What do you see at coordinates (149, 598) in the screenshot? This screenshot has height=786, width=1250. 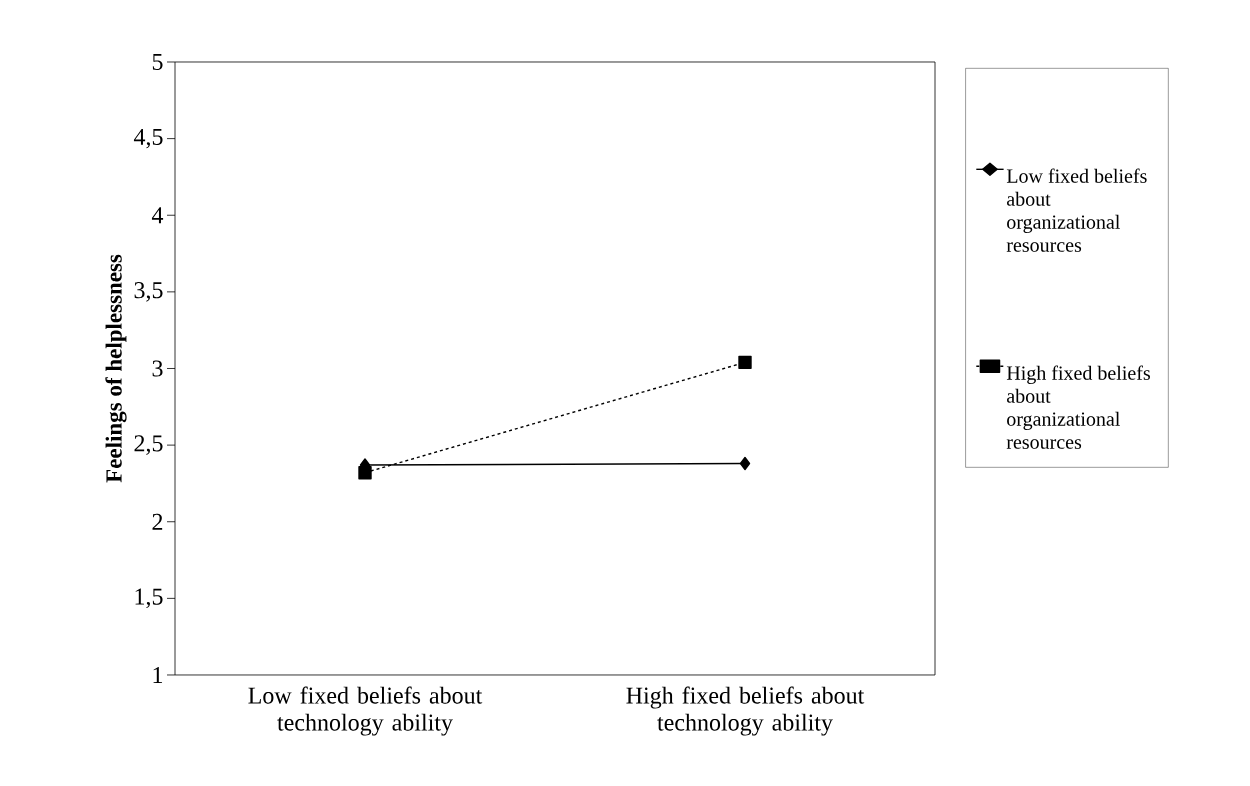 I see `y-tick-label: 1,5` at bounding box center [149, 598].